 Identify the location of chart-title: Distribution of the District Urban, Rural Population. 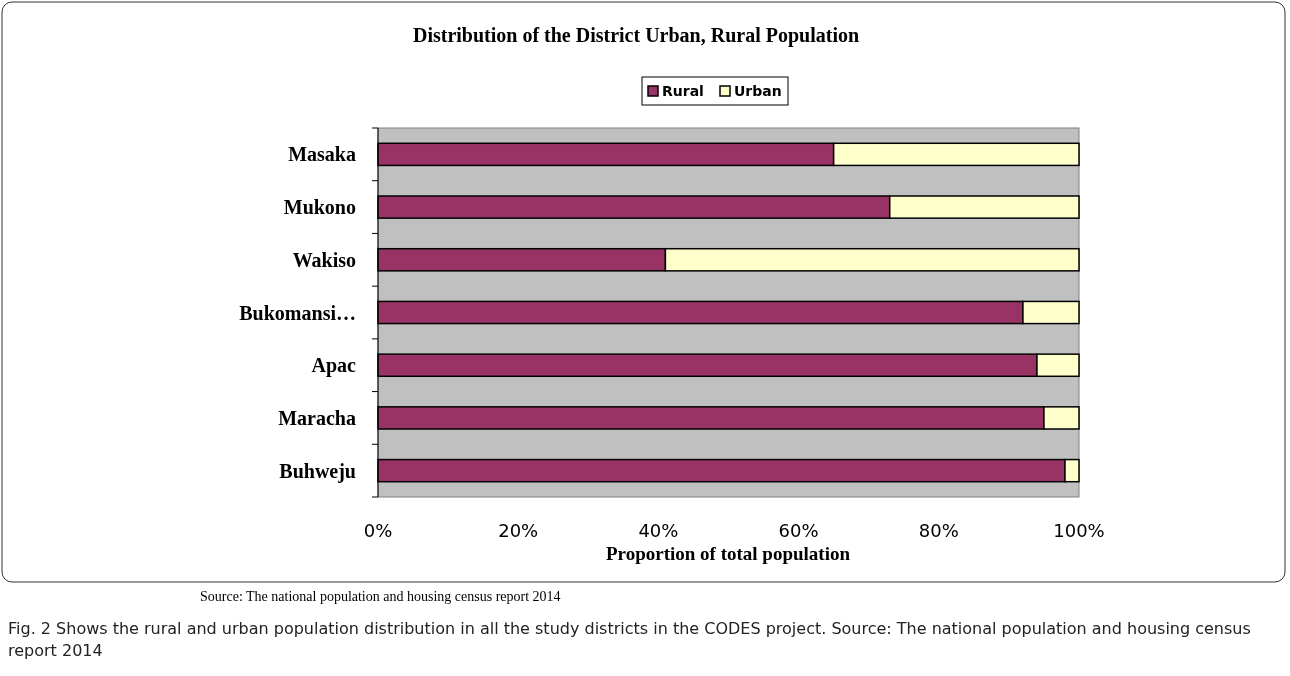
(636, 35).